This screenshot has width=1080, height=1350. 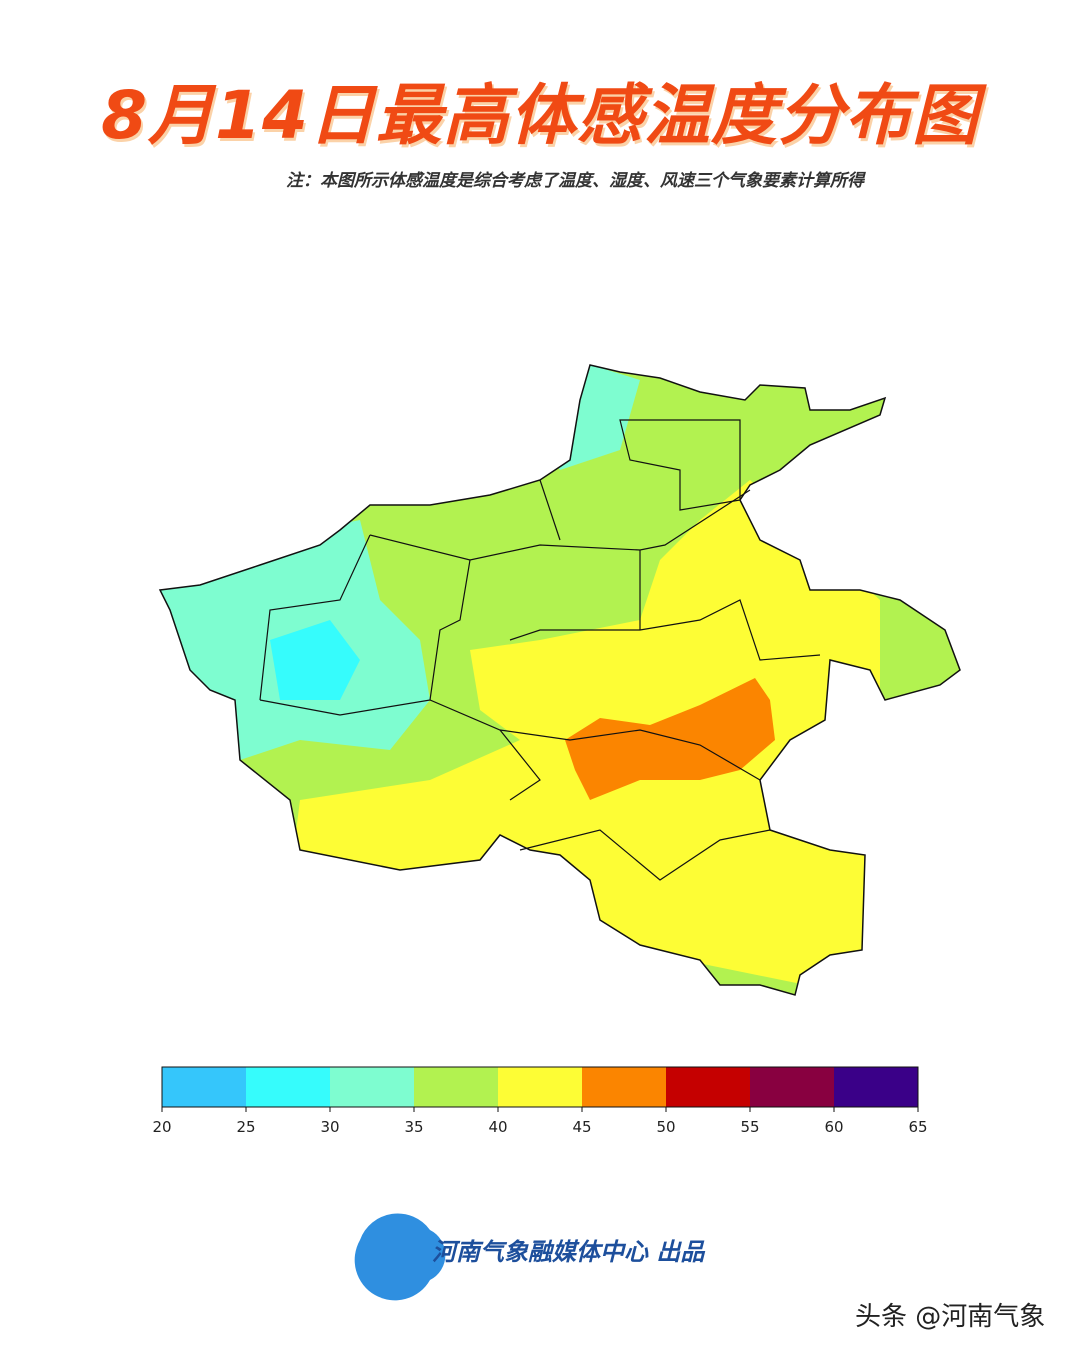 I want to click on tick-label: 60, so click(x=833, y=1127).